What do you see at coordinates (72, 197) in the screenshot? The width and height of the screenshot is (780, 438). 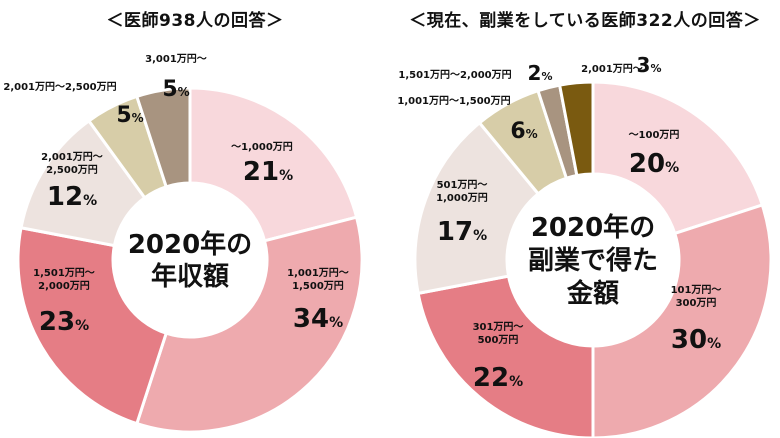 I see `slice-percent-label: 12%` at bounding box center [72, 197].